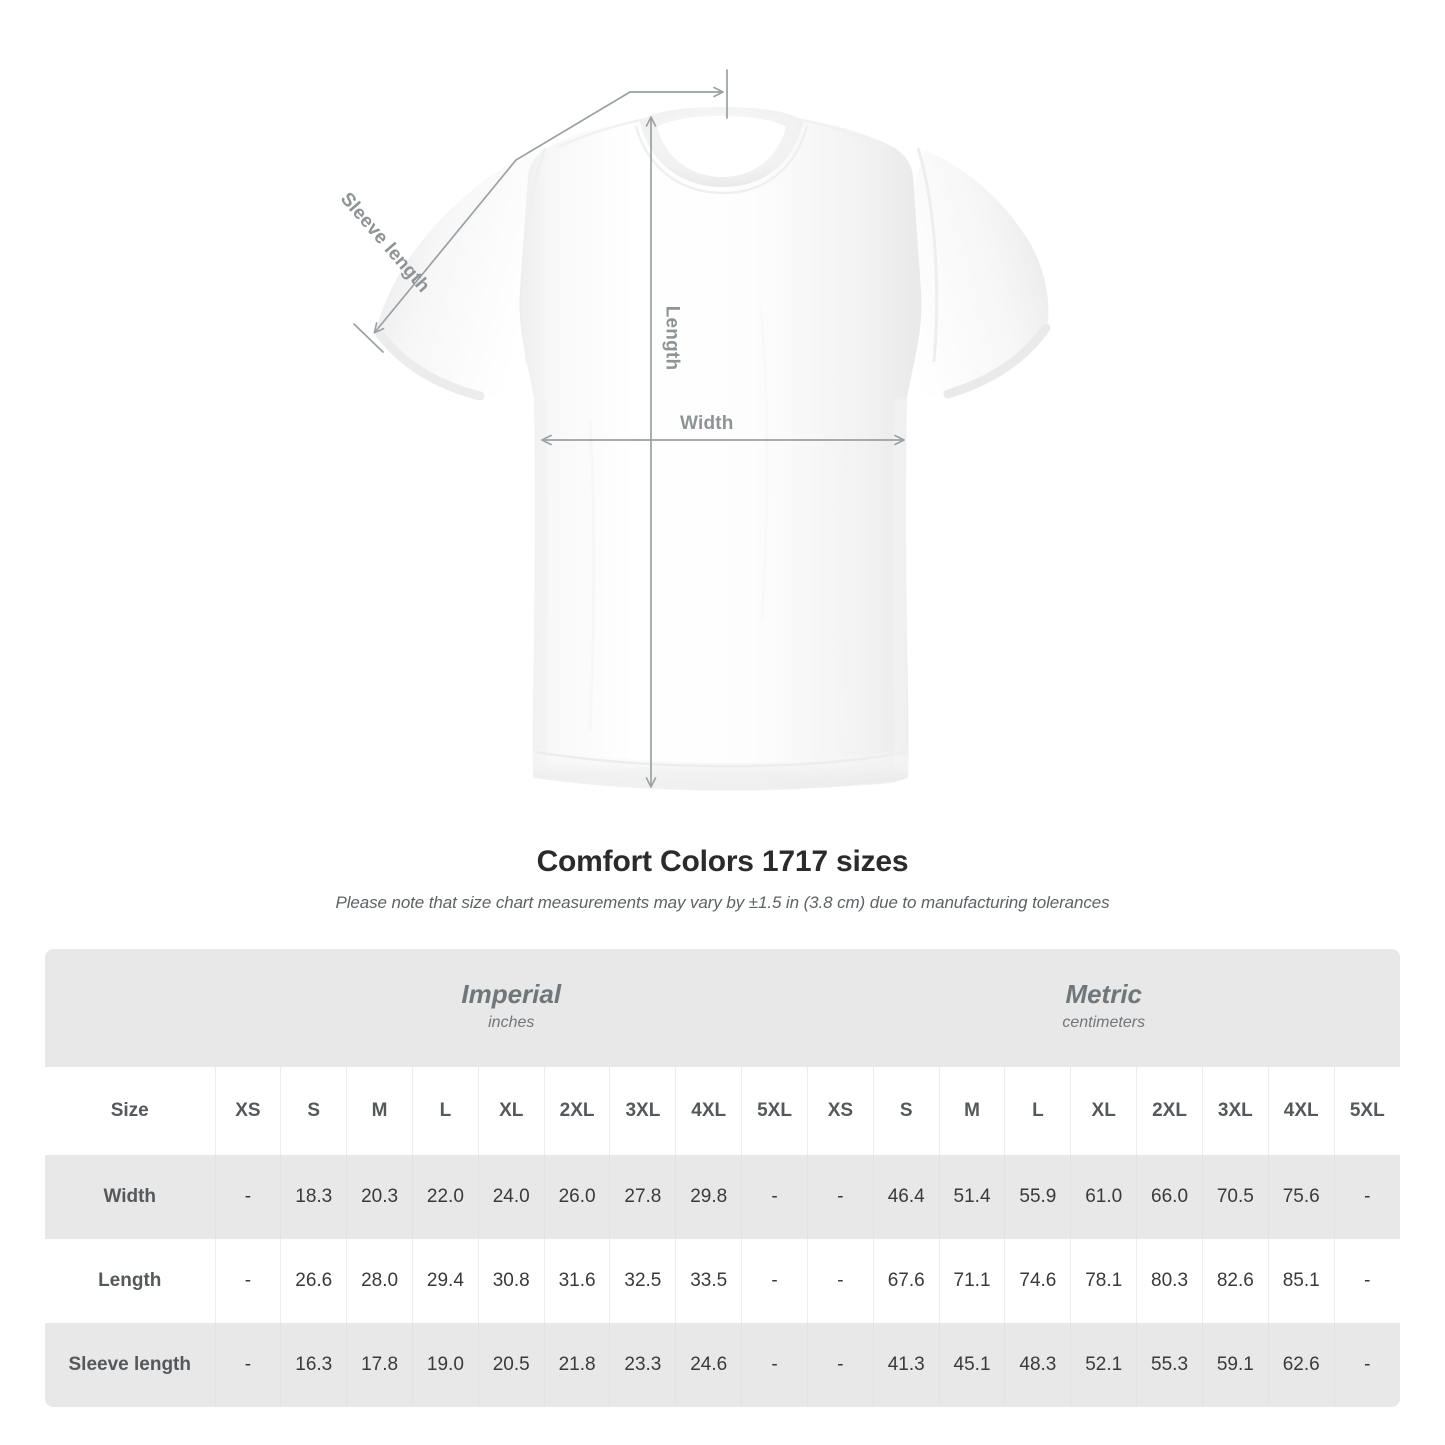 This screenshot has height=1445, width=1445. Describe the element at coordinates (708, 1197) in the screenshot. I see `cell-width-imperial-4xl: 29.8` at that location.